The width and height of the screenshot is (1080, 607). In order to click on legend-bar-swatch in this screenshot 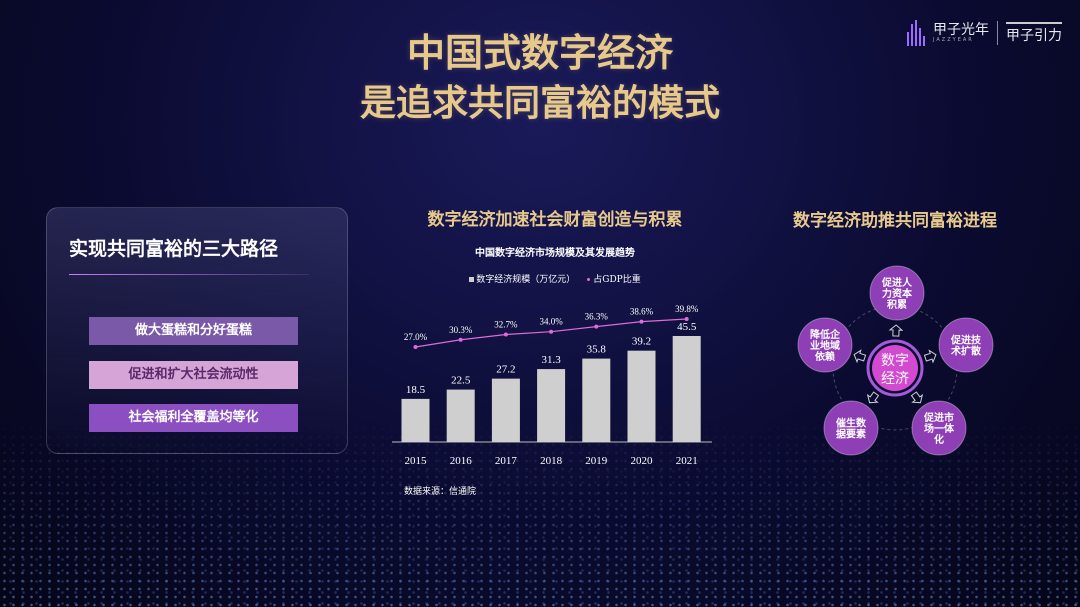, I will do `click(472, 279)`.